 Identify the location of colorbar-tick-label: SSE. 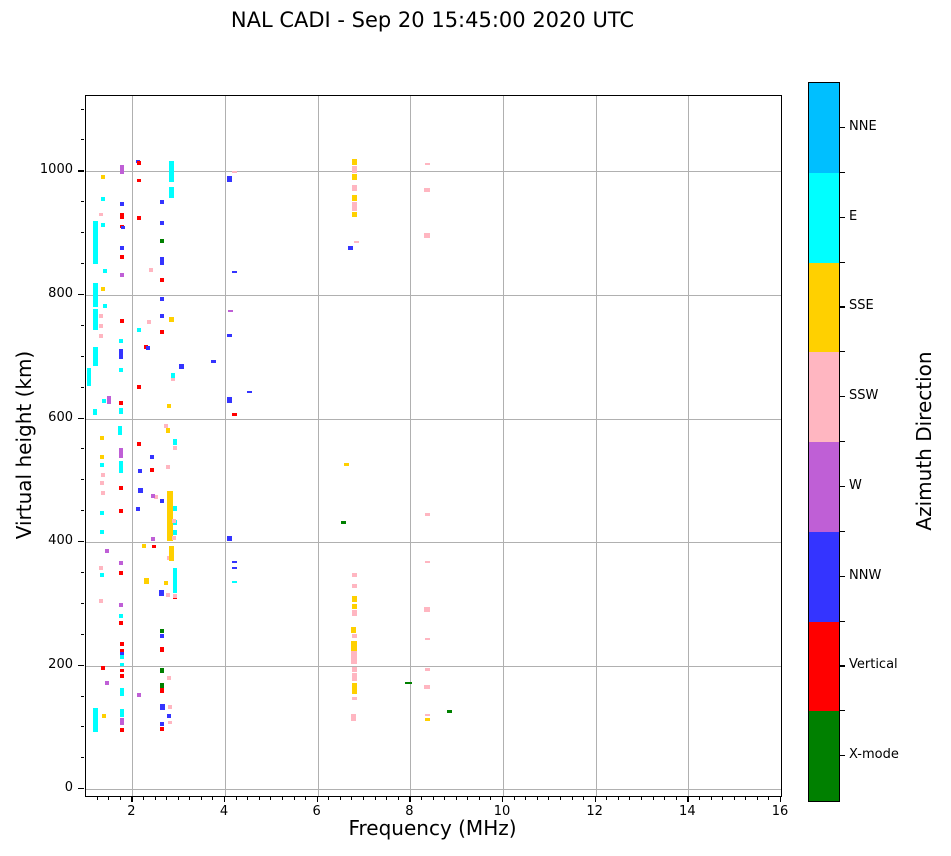
(861, 306).